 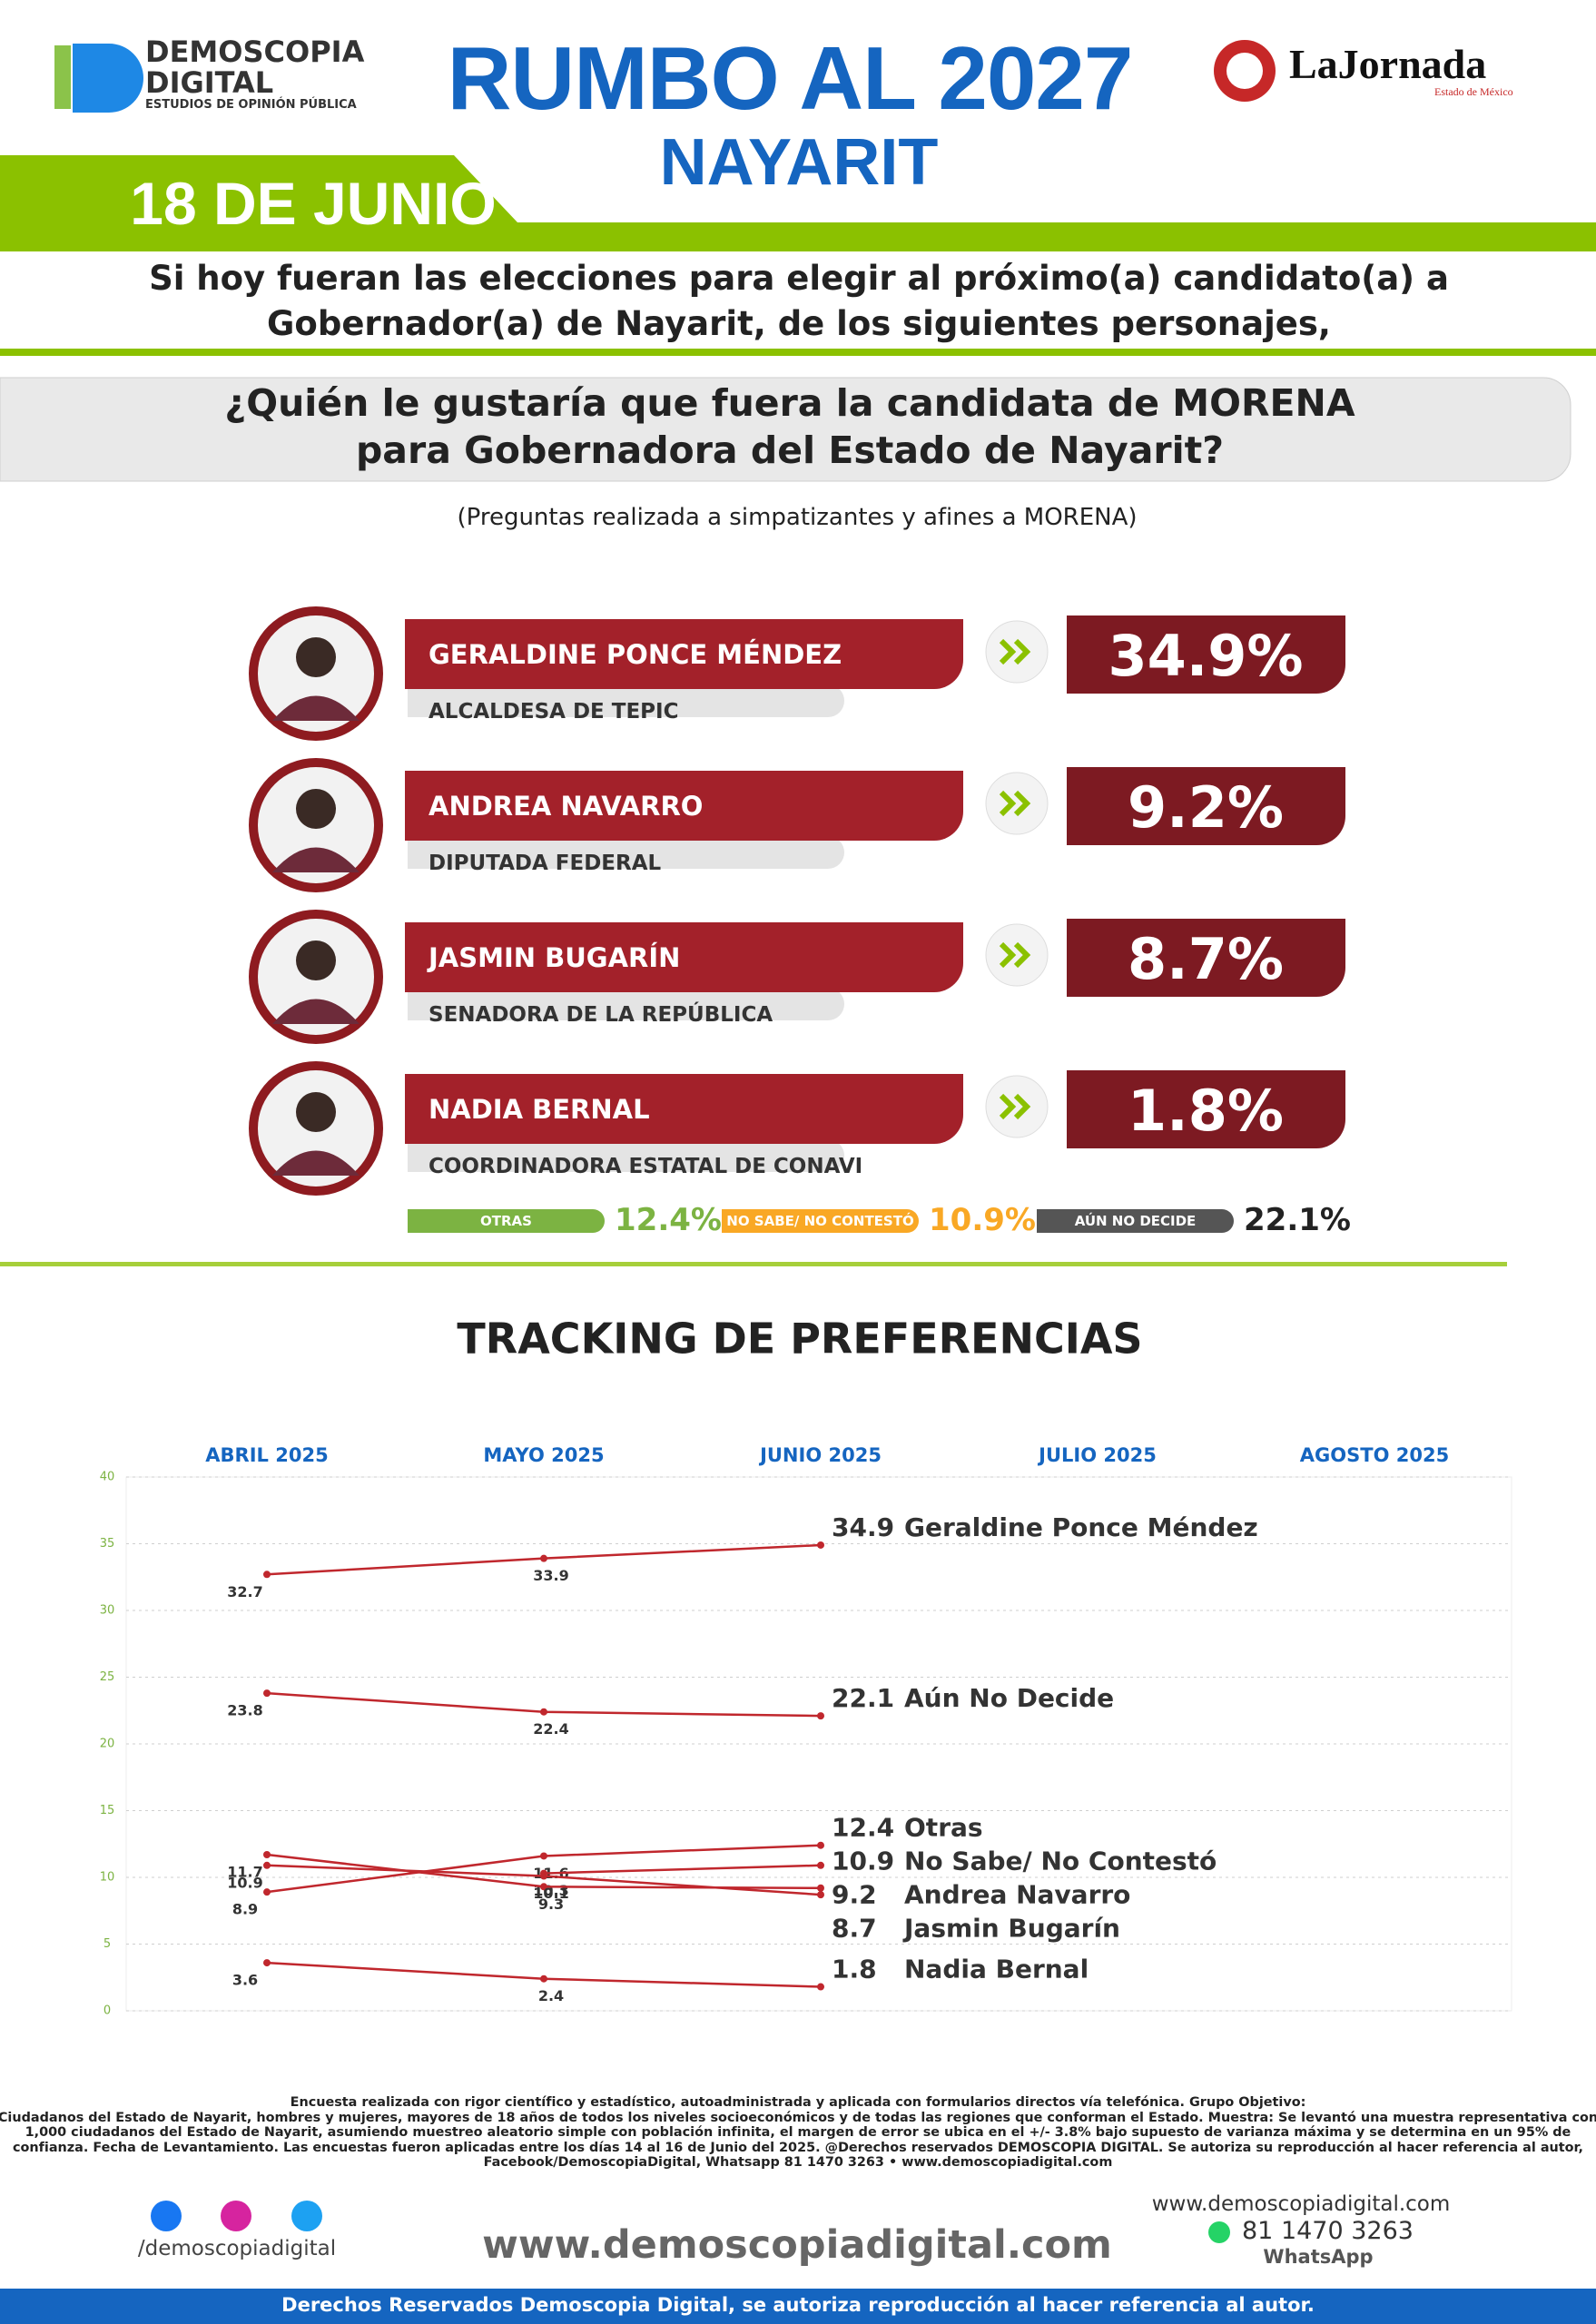 I want to click on site: www.demoscopiadigital.com, so click(x=797, y=2245).